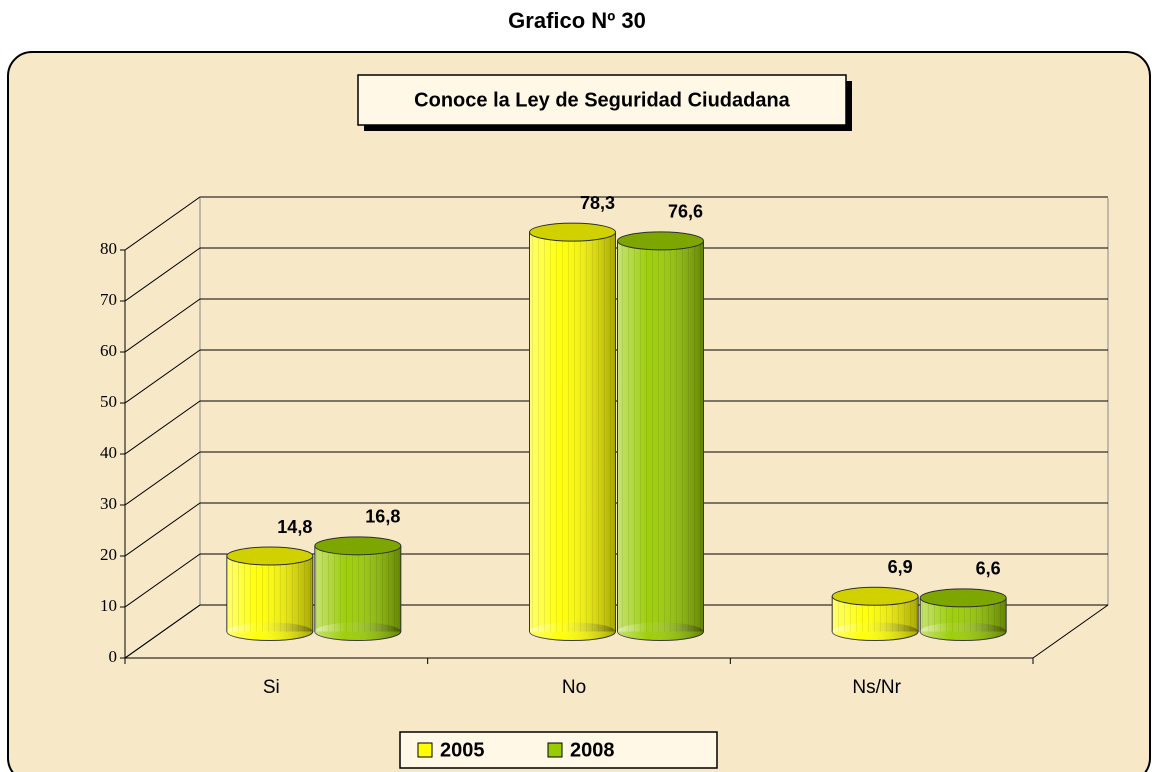  Describe the element at coordinates (108, 605) in the screenshot. I see `y-tick-label: 10` at that location.